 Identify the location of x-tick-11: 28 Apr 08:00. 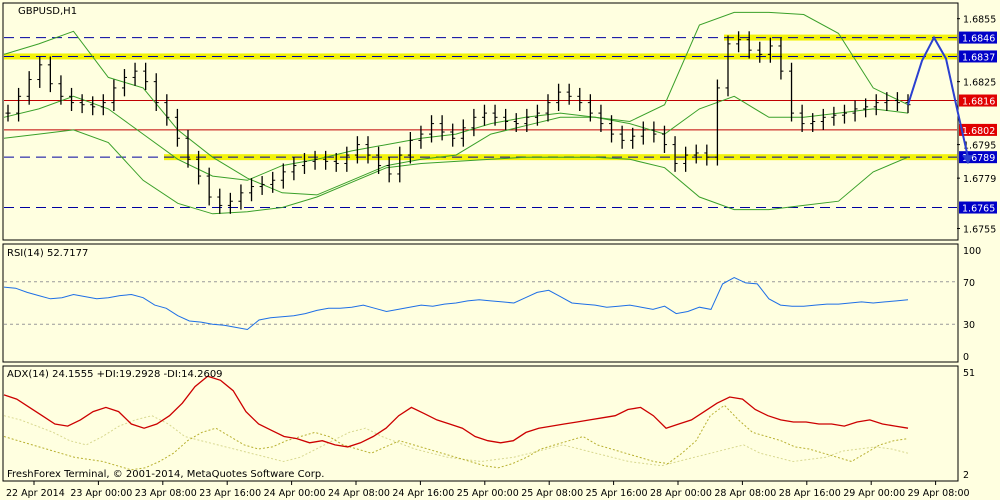
(745, 493).